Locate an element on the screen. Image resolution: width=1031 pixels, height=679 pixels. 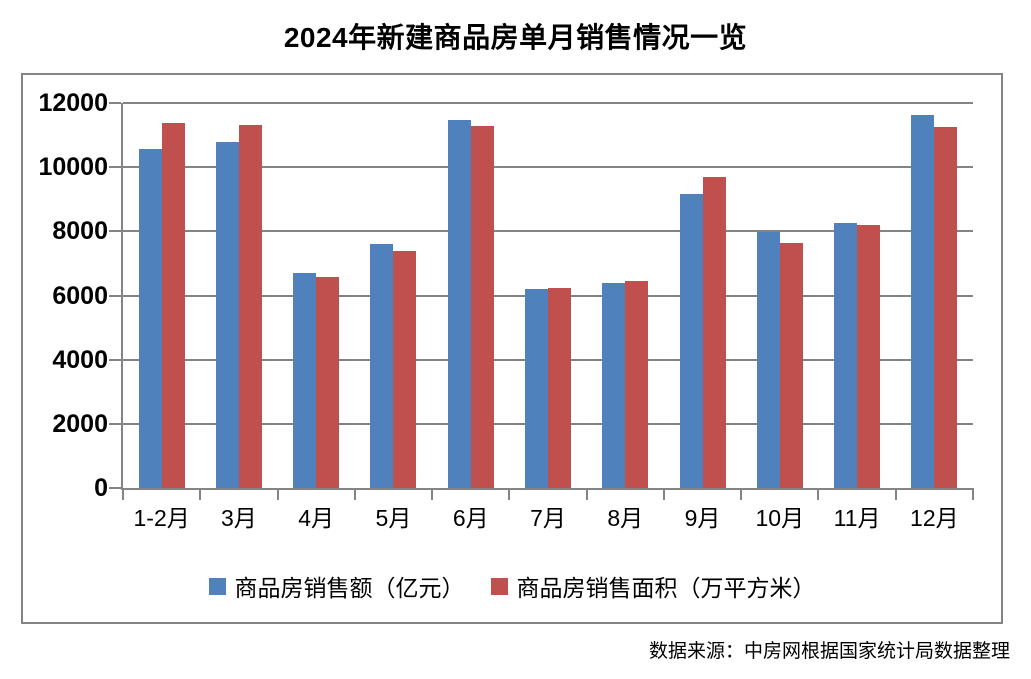
x-axis-label-8月: 8月 is located at coordinates (625, 518).